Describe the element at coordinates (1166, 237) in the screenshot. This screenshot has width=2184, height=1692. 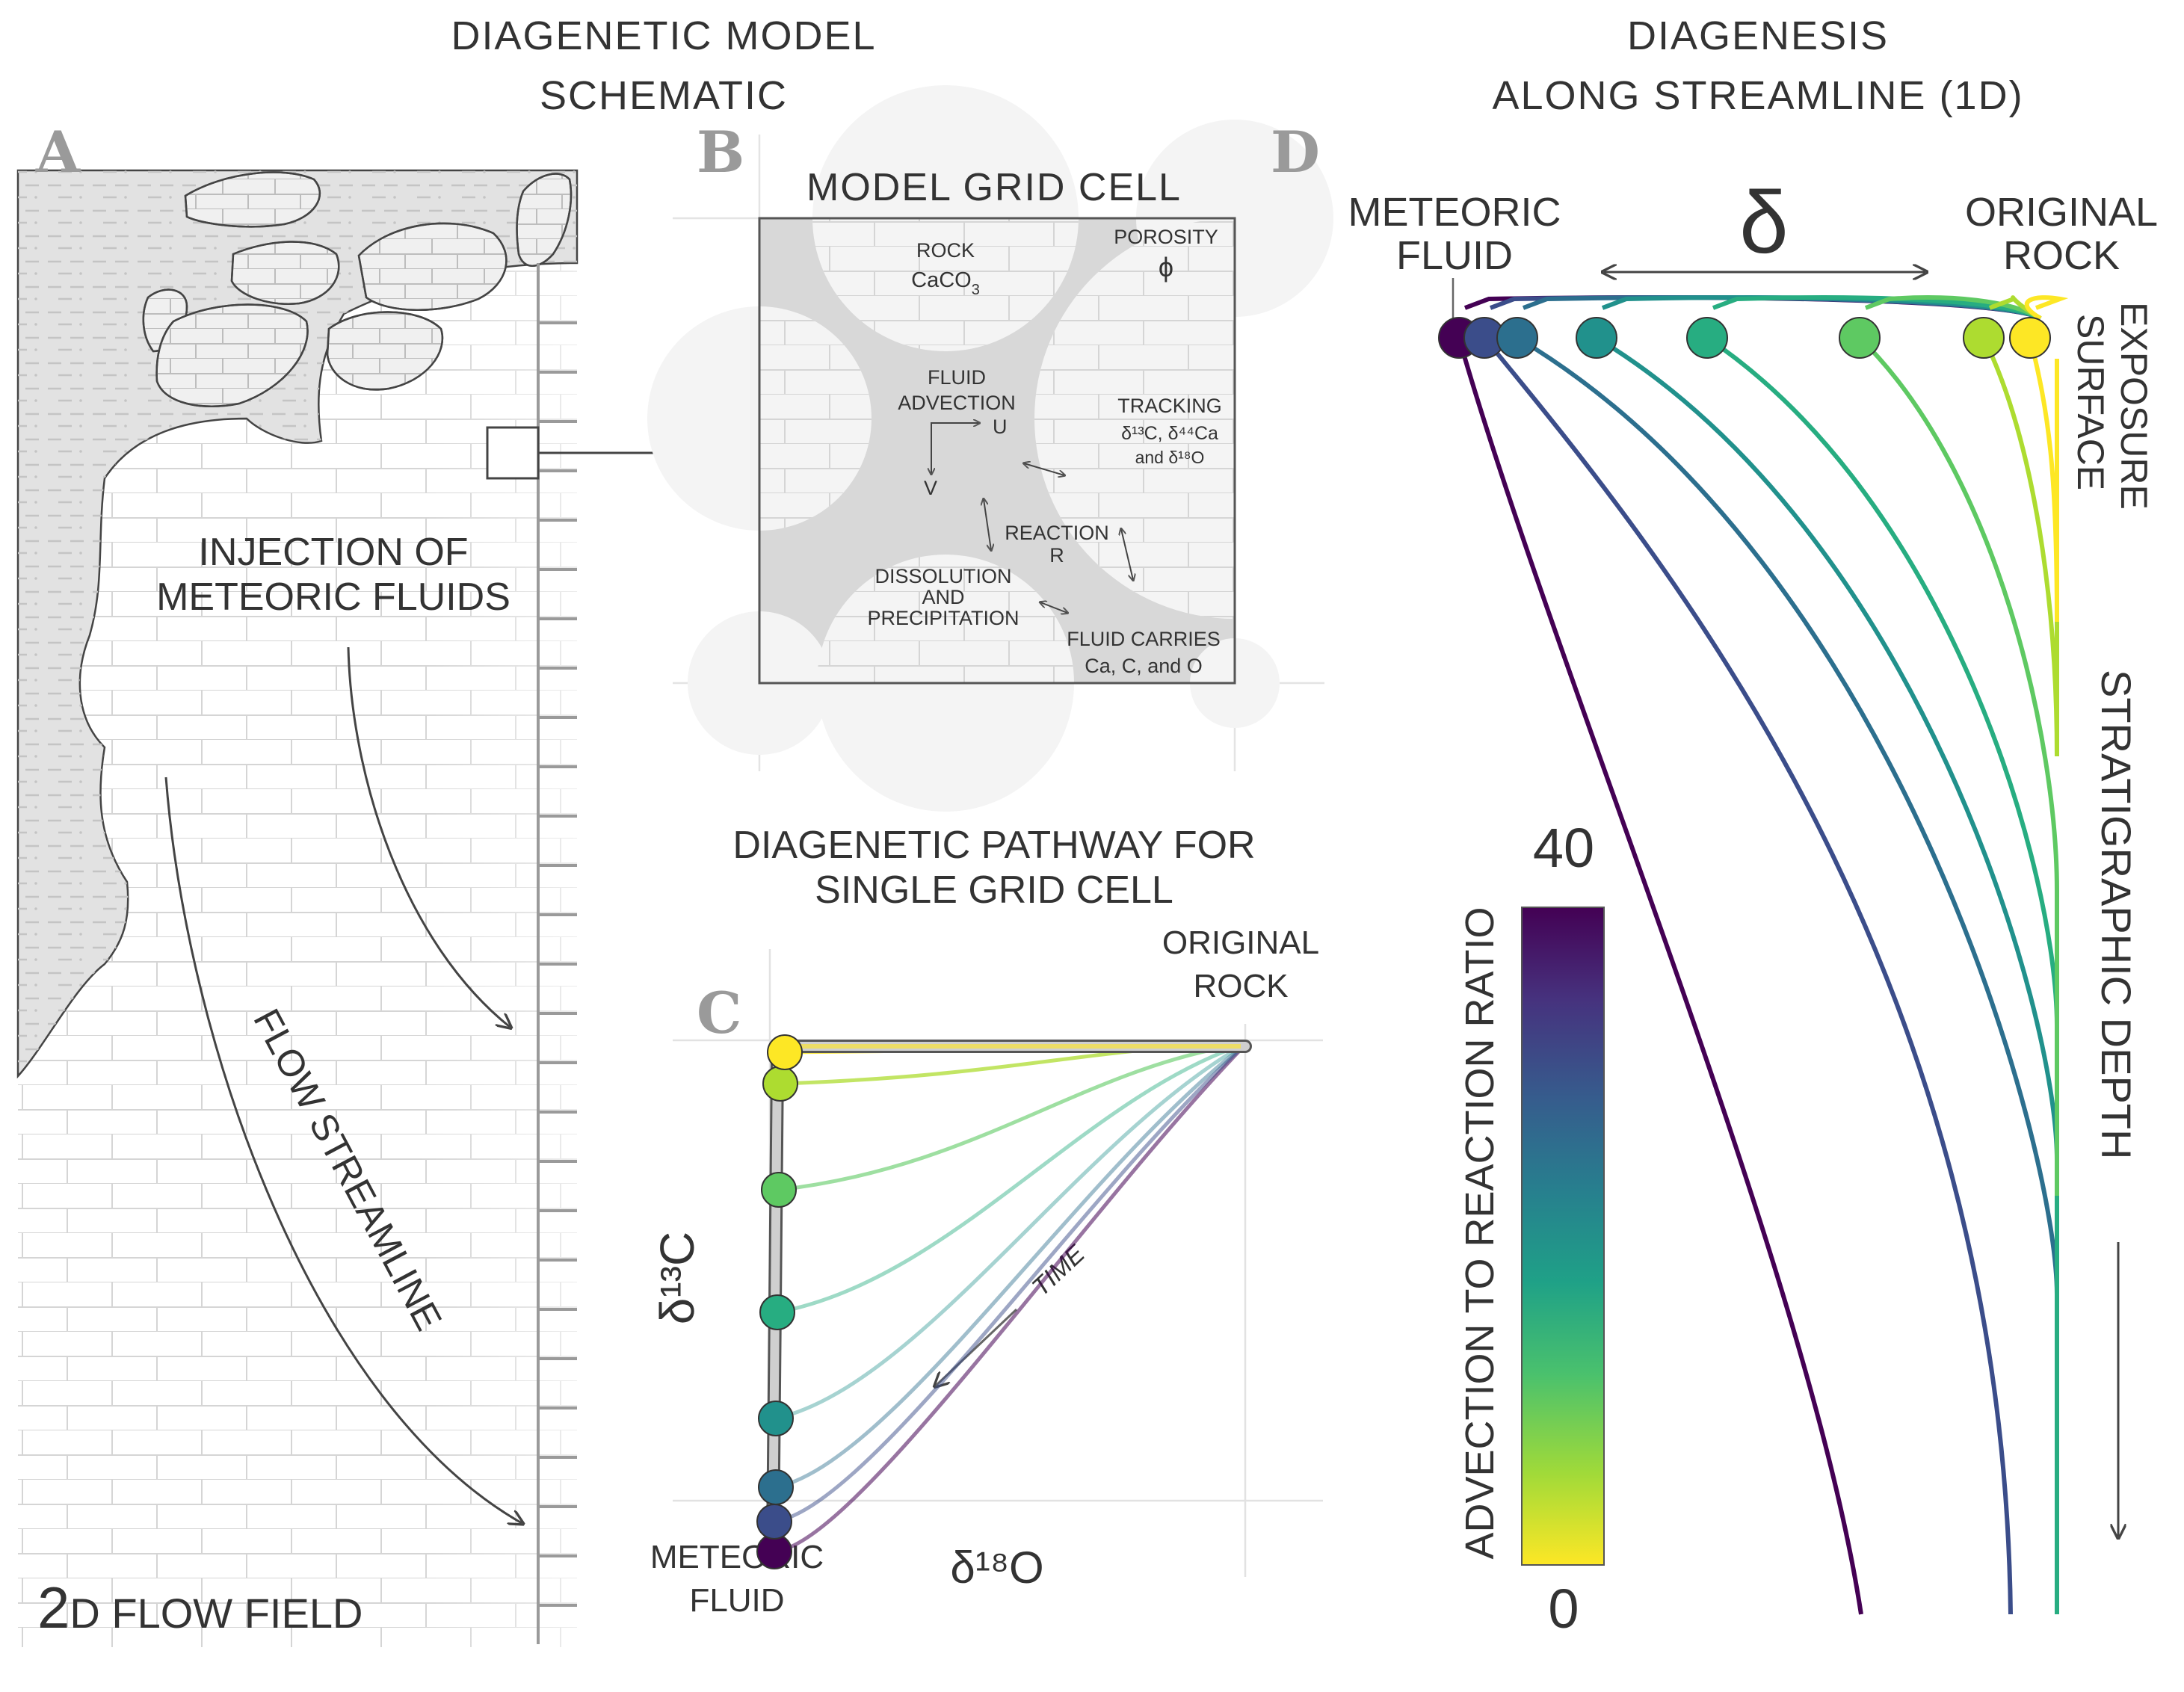
I see `porosity-label: POROSITY` at that location.